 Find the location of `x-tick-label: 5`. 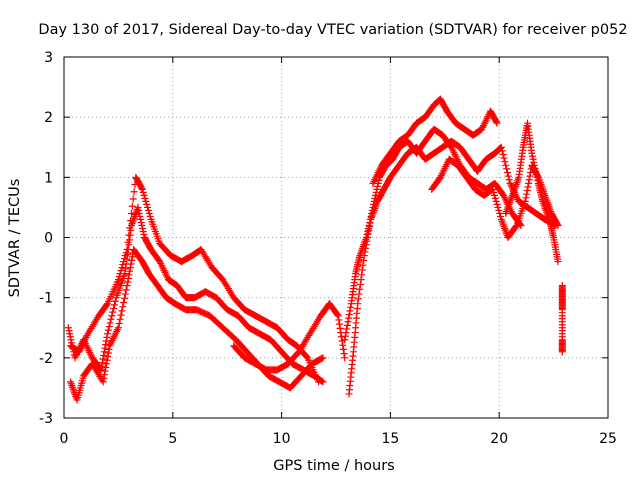

x-tick-label: 5 is located at coordinates (172, 439).